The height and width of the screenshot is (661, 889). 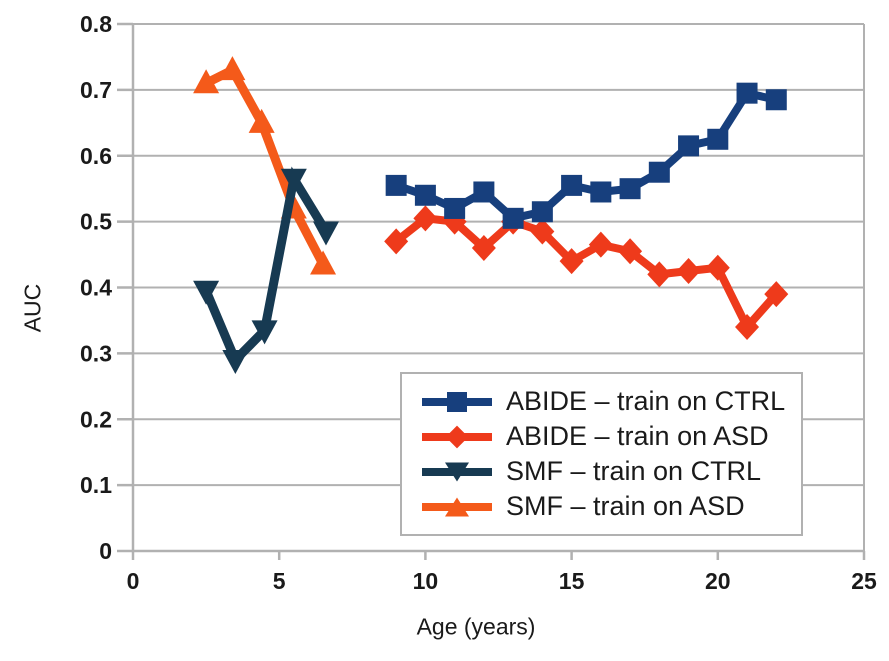 What do you see at coordinates (625, 506) in the screenshot?
I see `legend-label: SMF – train on ASD` at bounding box center [625, 506].